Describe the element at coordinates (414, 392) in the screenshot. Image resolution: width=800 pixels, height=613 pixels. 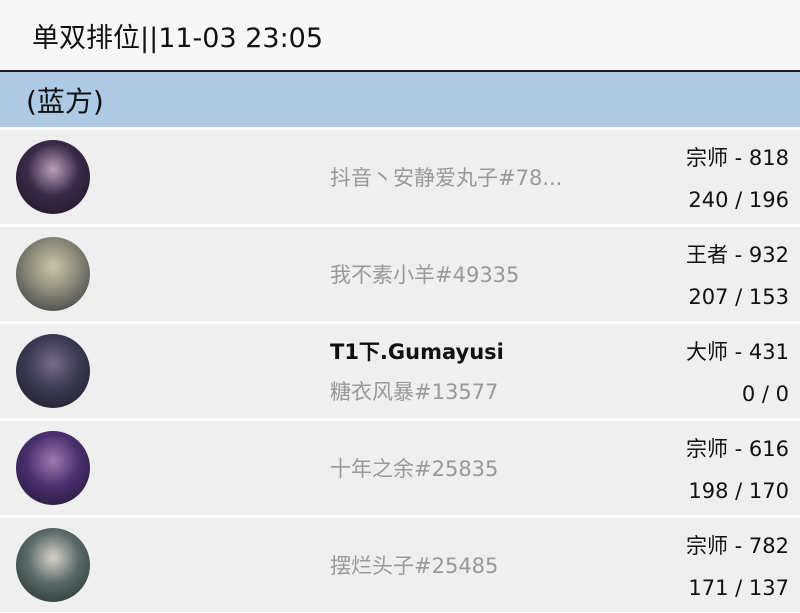
I see `player-id: 糖衣风暴#13577` at that location.